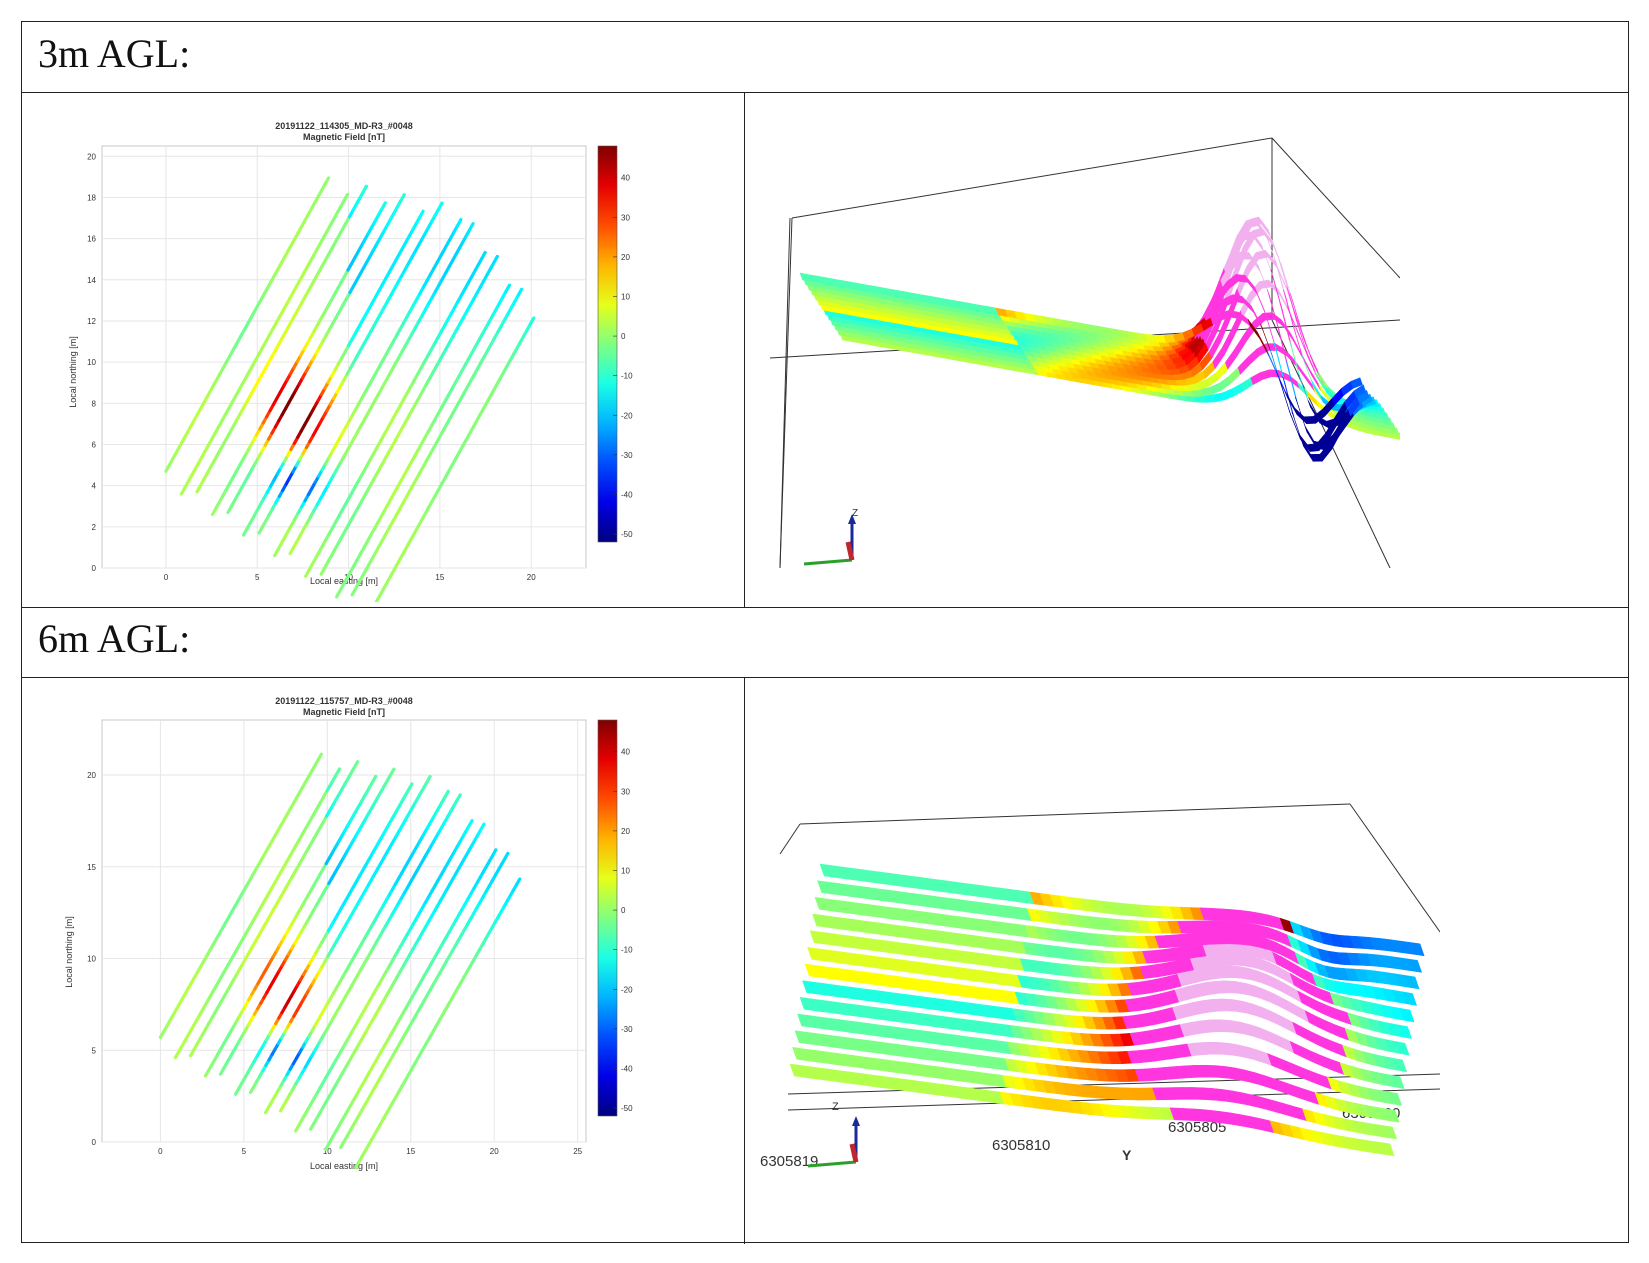 Image resolution: width=1649 pixels, height=1263 pixels. I want to click on row-label-6m: 6m AGL:, so click(114, 638).